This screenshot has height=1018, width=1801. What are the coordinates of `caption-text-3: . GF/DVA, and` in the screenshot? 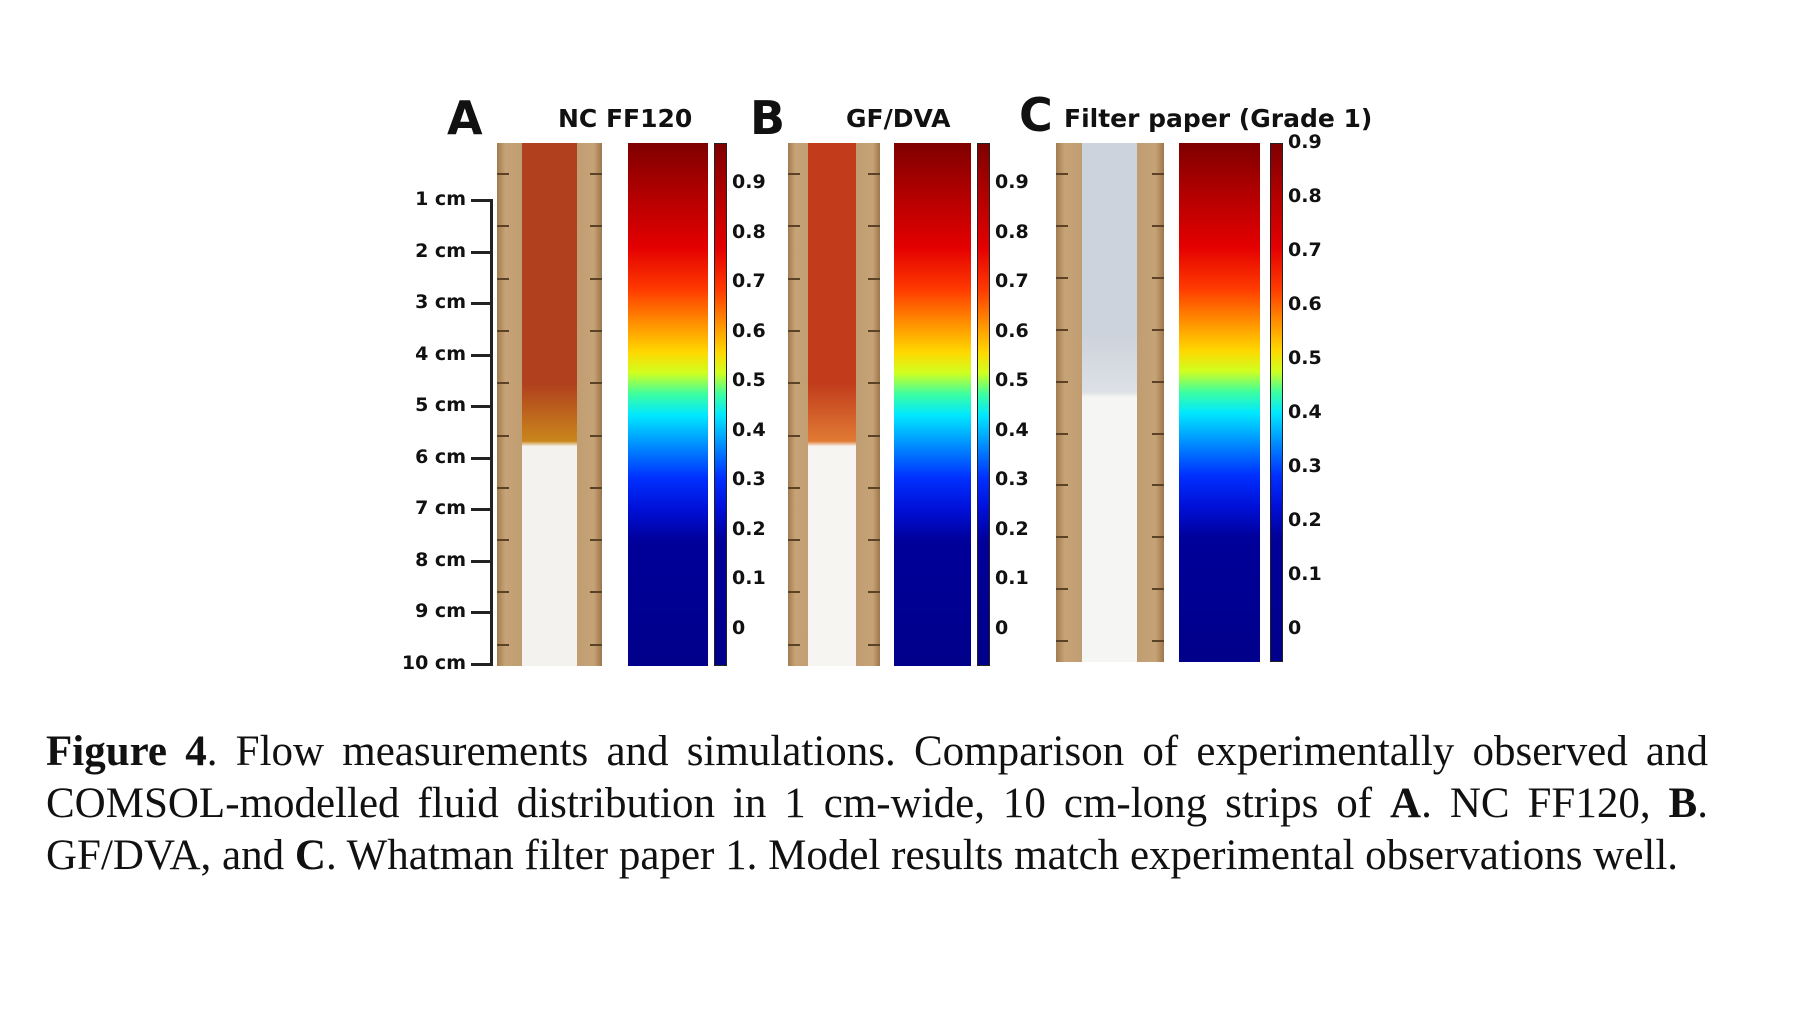 It's located at (877, 829).